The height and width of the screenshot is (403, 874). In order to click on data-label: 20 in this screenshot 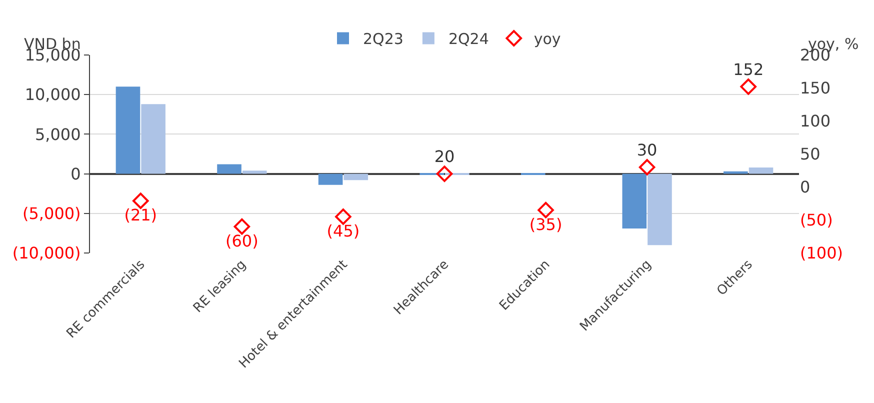, I will do `click(444, 156)`.